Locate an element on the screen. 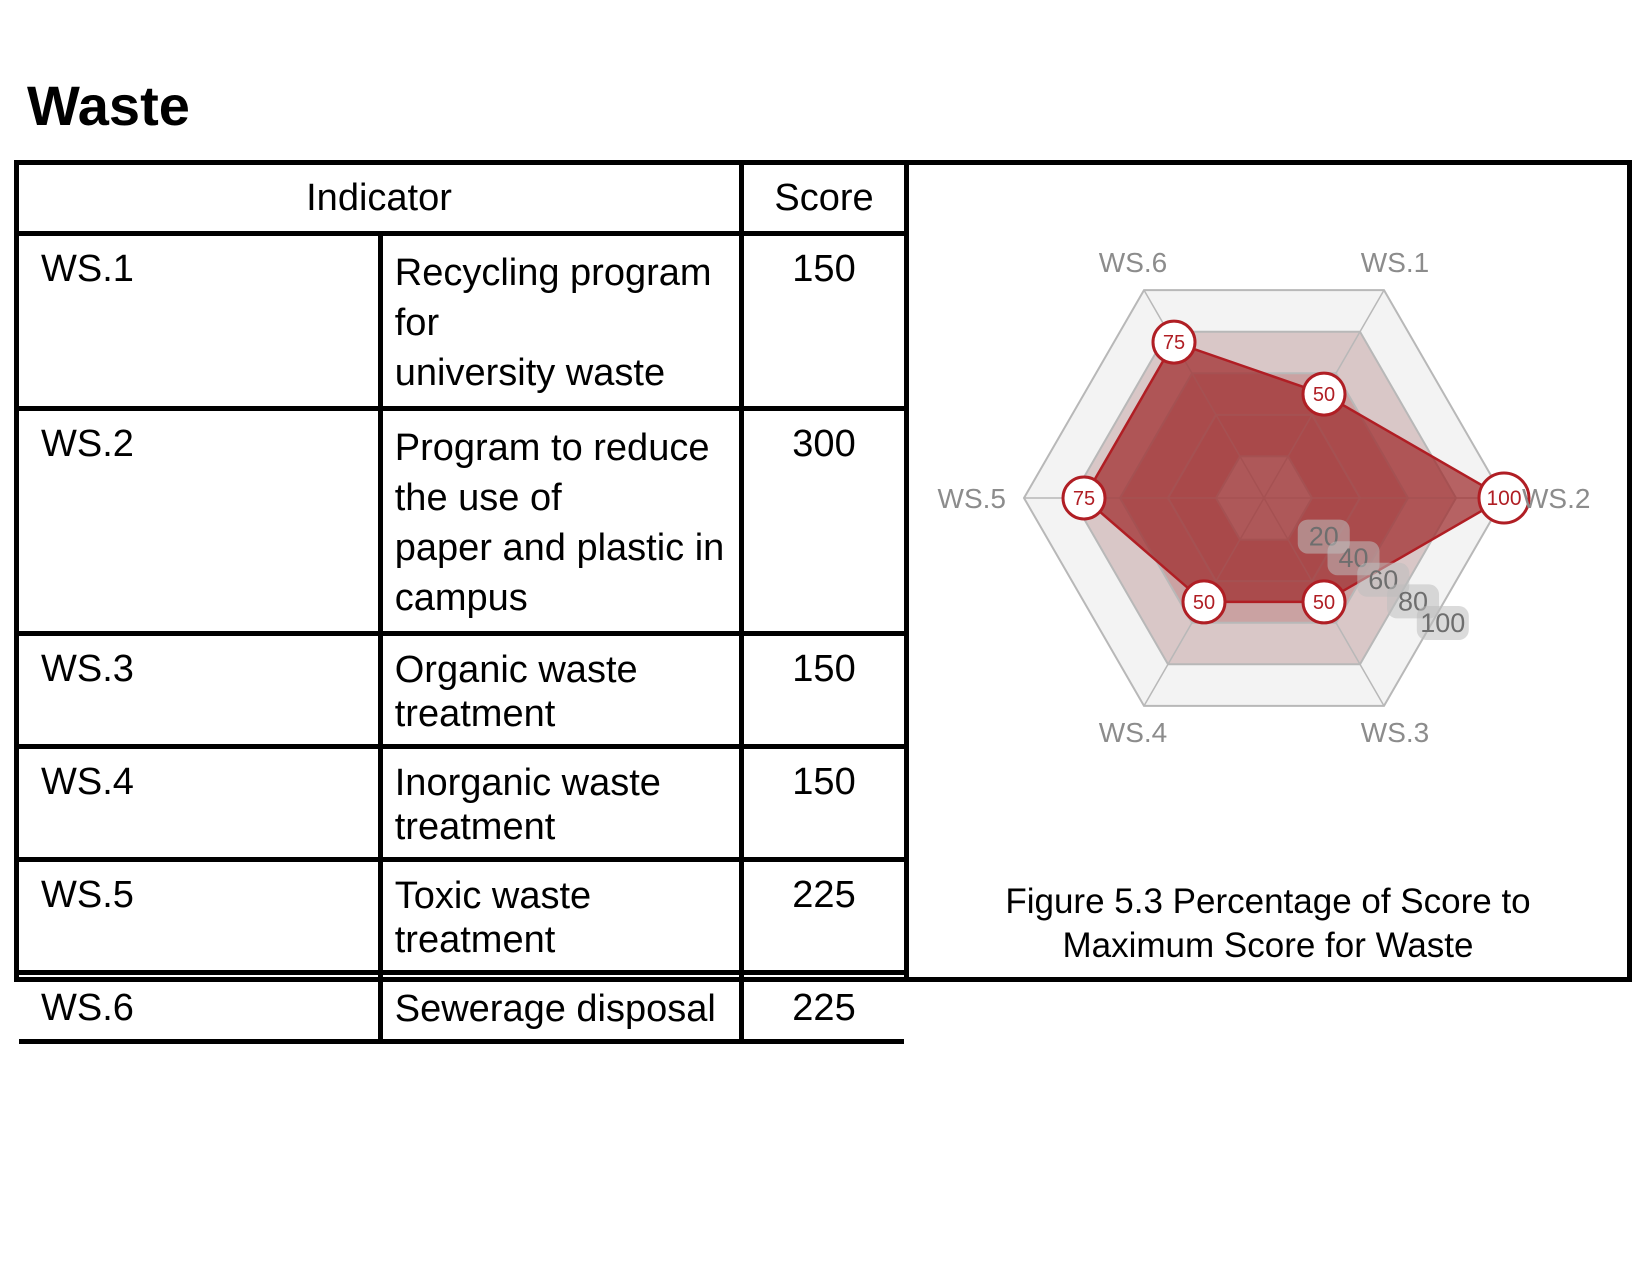 This screenshot has width=1650, height=1275. indicator-code: WS.6 is located at coordinates (201, 1007).